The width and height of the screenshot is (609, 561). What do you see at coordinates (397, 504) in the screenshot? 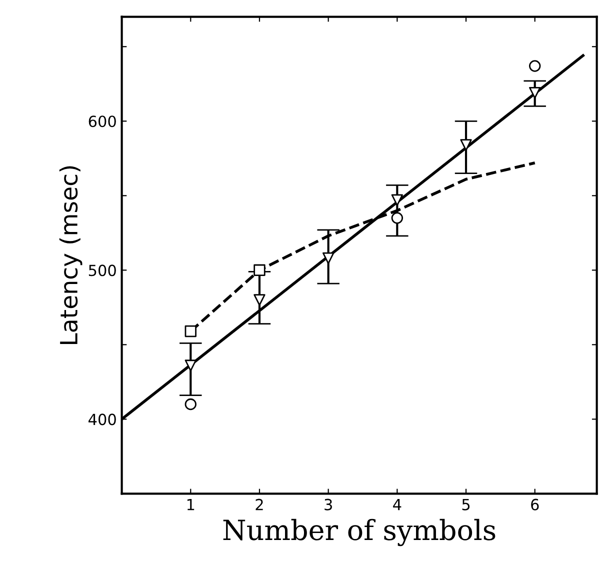
I see `x-tick-label: 4` at bounding box center [397, 504].